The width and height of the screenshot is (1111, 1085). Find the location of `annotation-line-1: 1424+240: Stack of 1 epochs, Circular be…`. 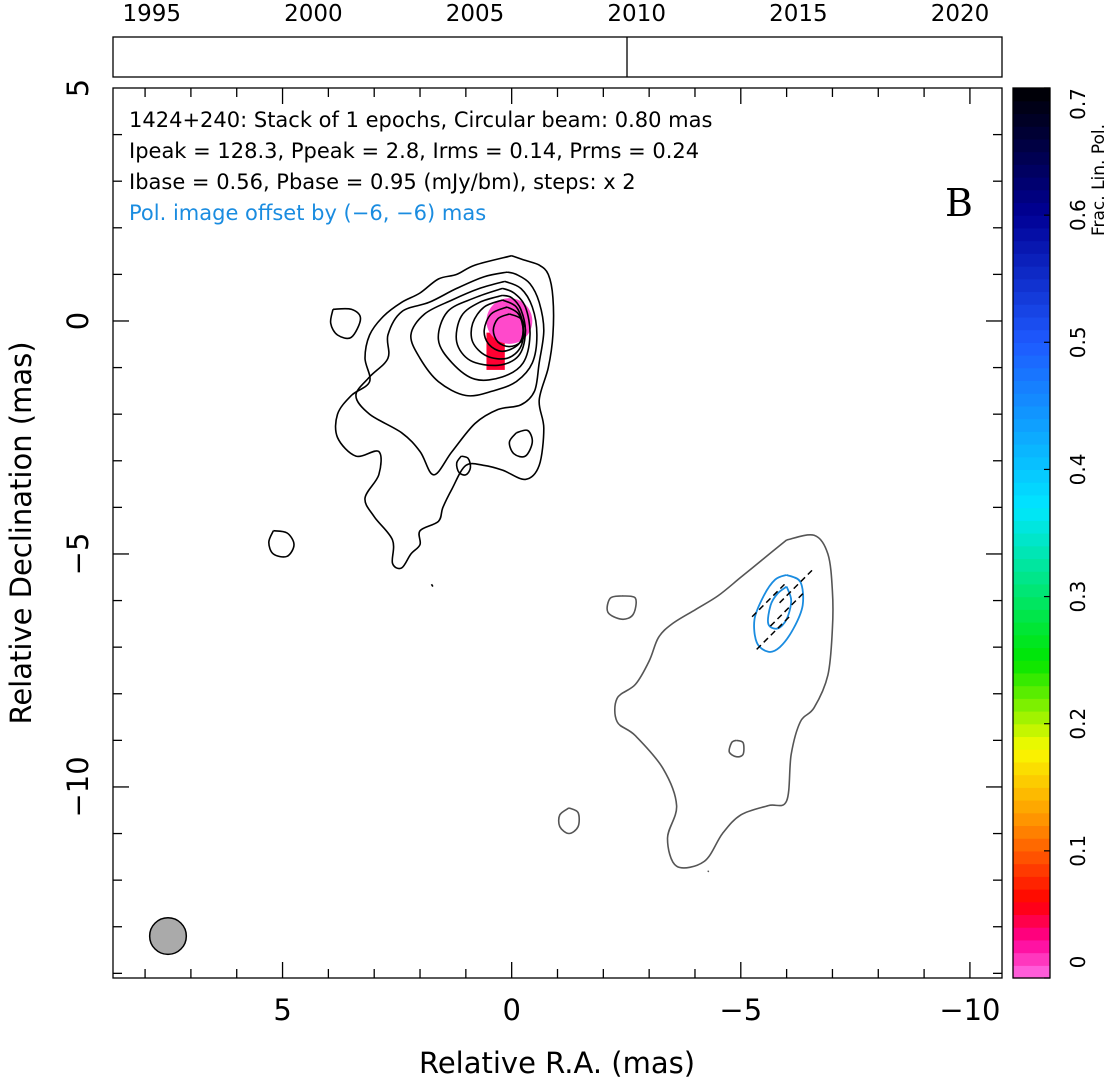

annotation-line-1: 1424+240: Stack of 1 epochs, Circular be… is located at coordinates (420, 120).